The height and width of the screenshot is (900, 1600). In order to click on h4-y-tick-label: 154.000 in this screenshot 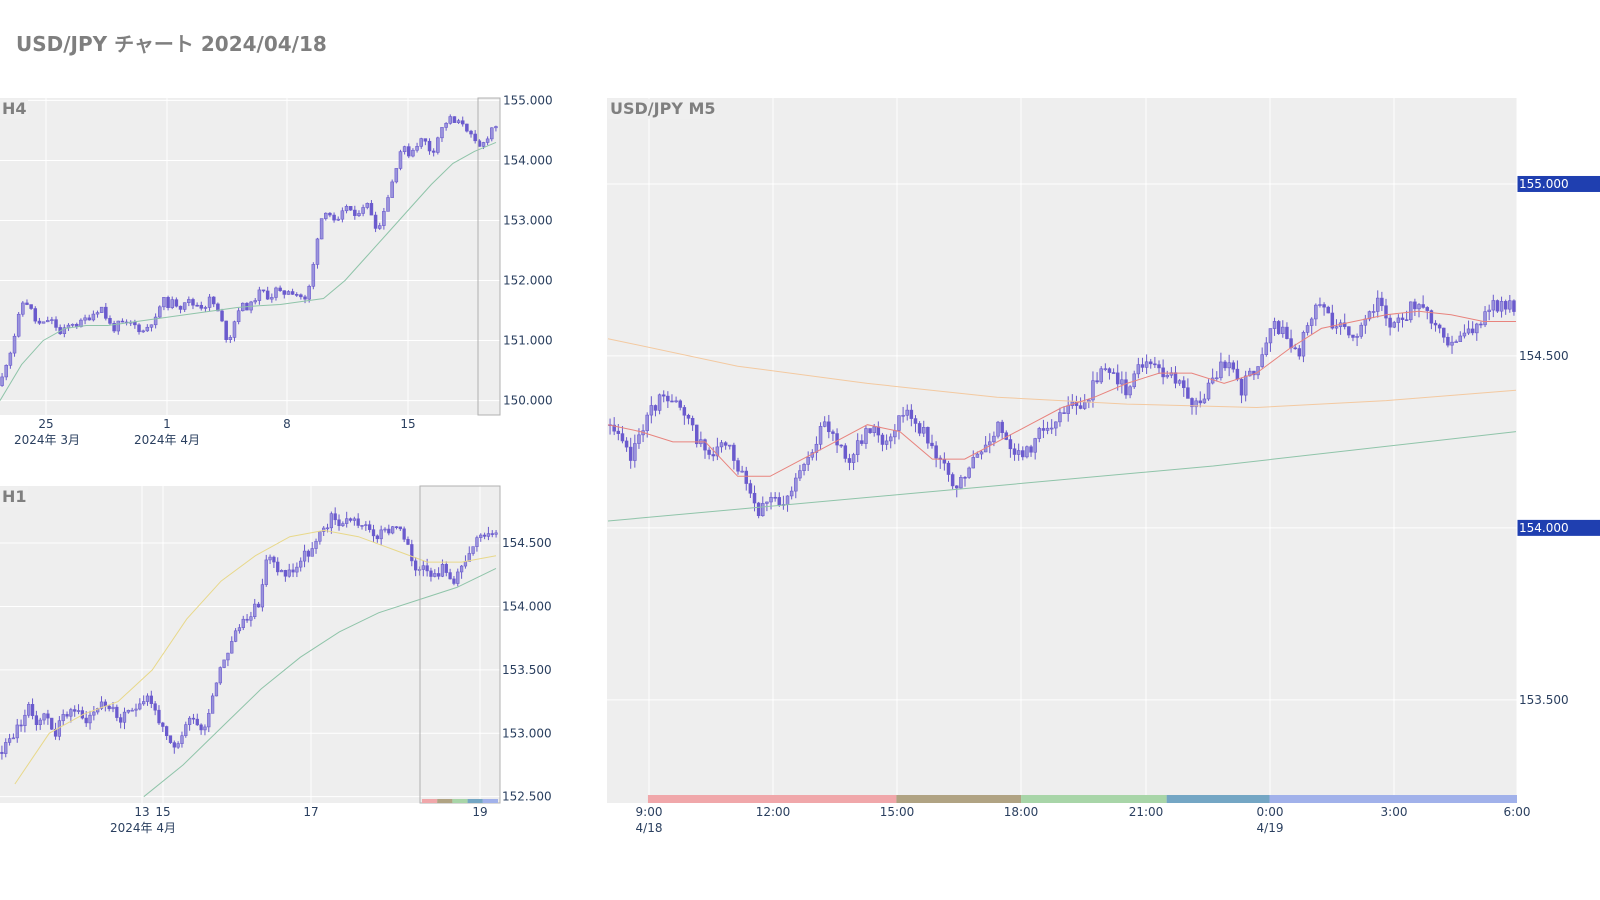, I will do `click(528, 160)`.